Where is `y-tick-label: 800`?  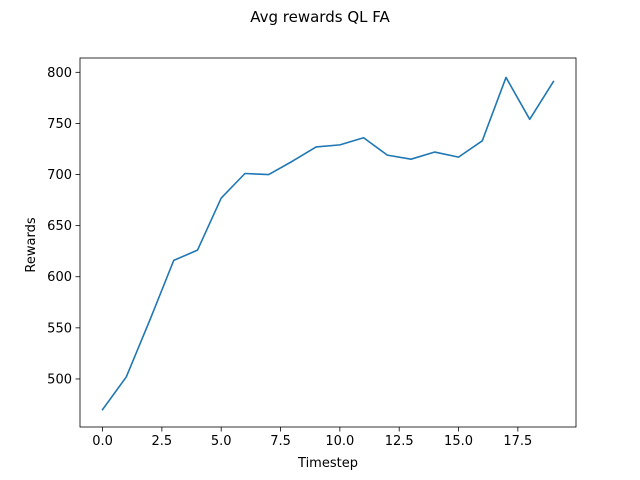
y-tick-label: 800 is located at coordinates (59, 73).